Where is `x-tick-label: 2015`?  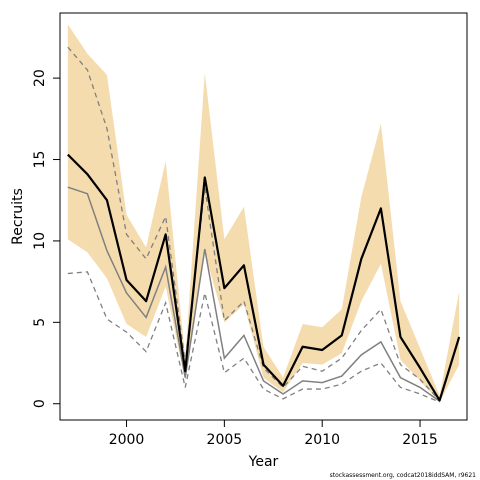 x-tick-label: 2015 is located at coordinates (420, 440).